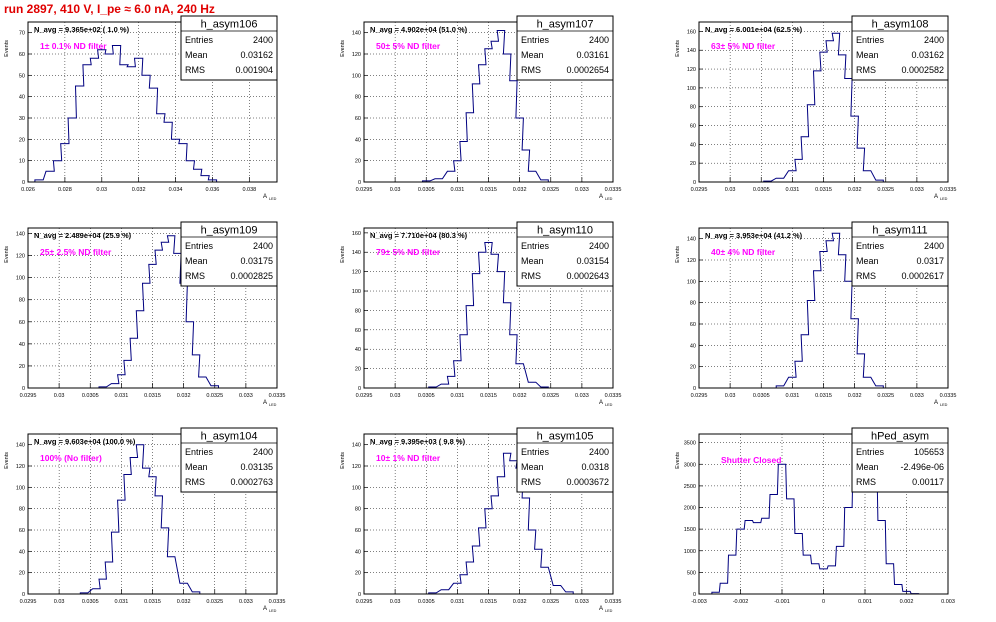 The width and height of the screenshot is (996, 622). I want to click on x-tick-label: 0.032, so click(139, 190).